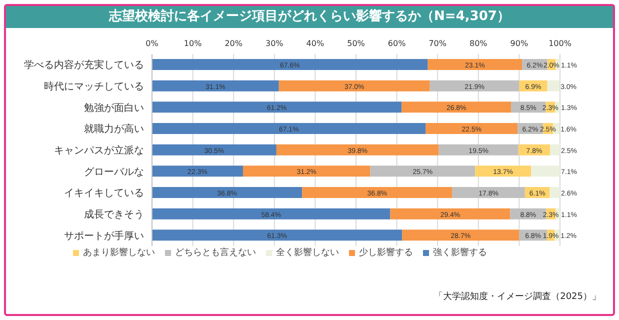 Image resolution: width=619 pixels, height=320 pixels. What do you see at coordinates (437, 43) in the screenshot?
I see `x-tick-label: 70%` at bounding box center [437, 43].